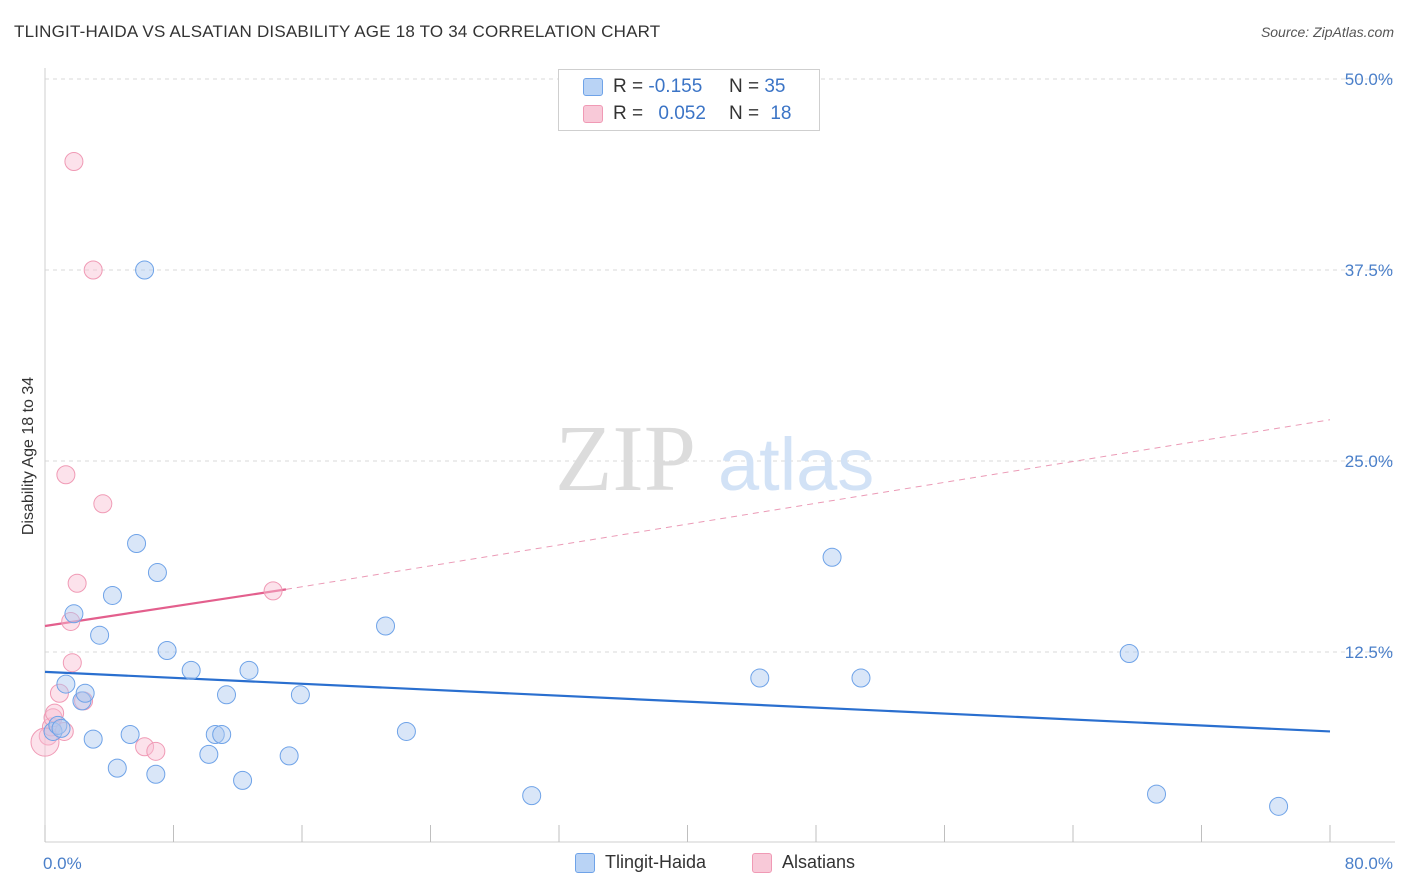 Image resolution: width=1406 pixels, height=892 pixels. Describe the element at coordinates (819, 862) in the screenshot. I see `alsatians-legend-label: Alsatians` at that location.